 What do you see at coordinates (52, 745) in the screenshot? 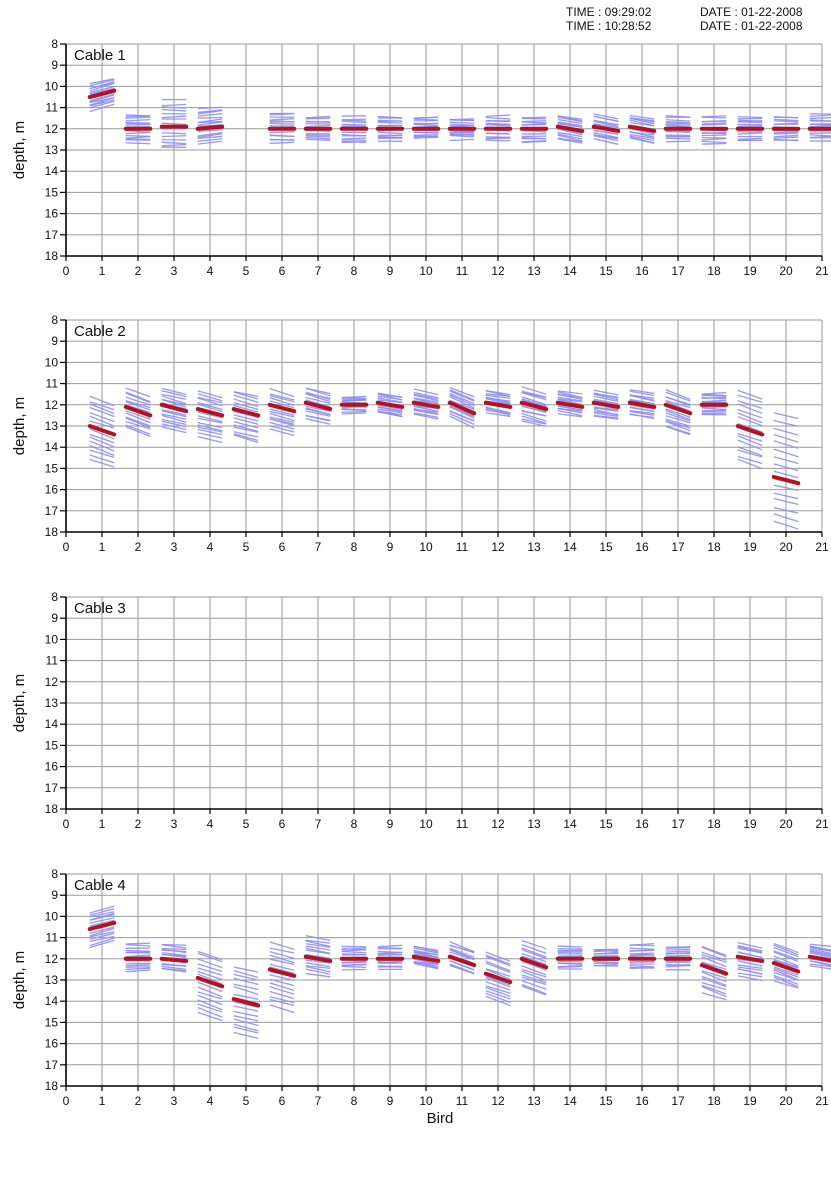
I see `y-tick-label: 15` at bounding box center [52, 745].